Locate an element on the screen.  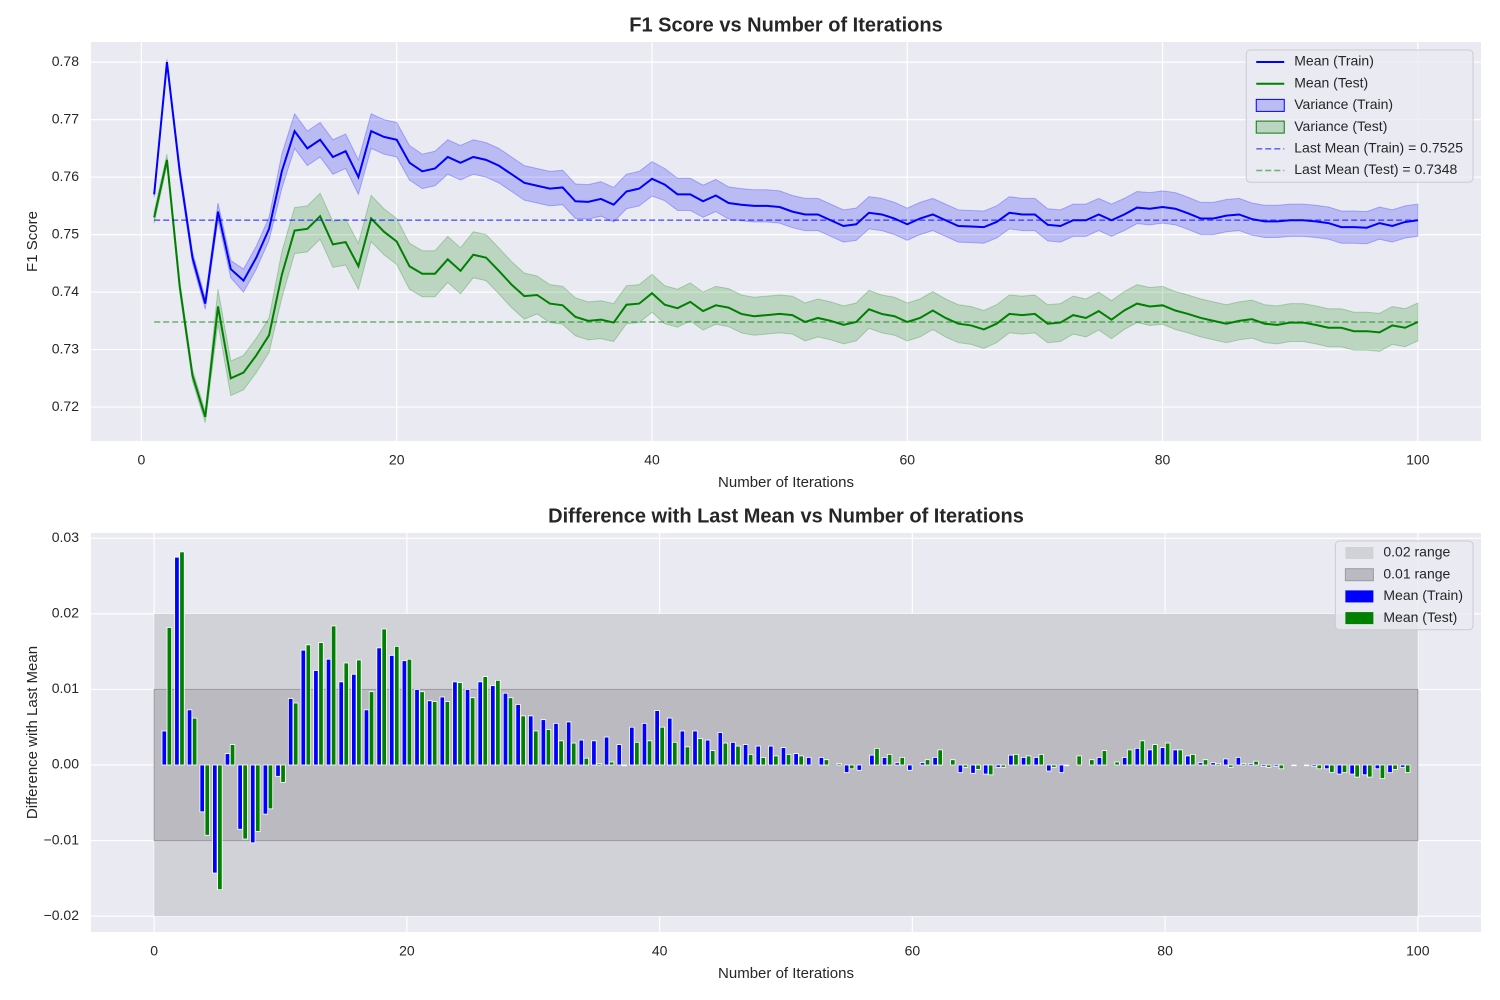
y-tick-label: 0.77 is located at coordinates (65, 118).